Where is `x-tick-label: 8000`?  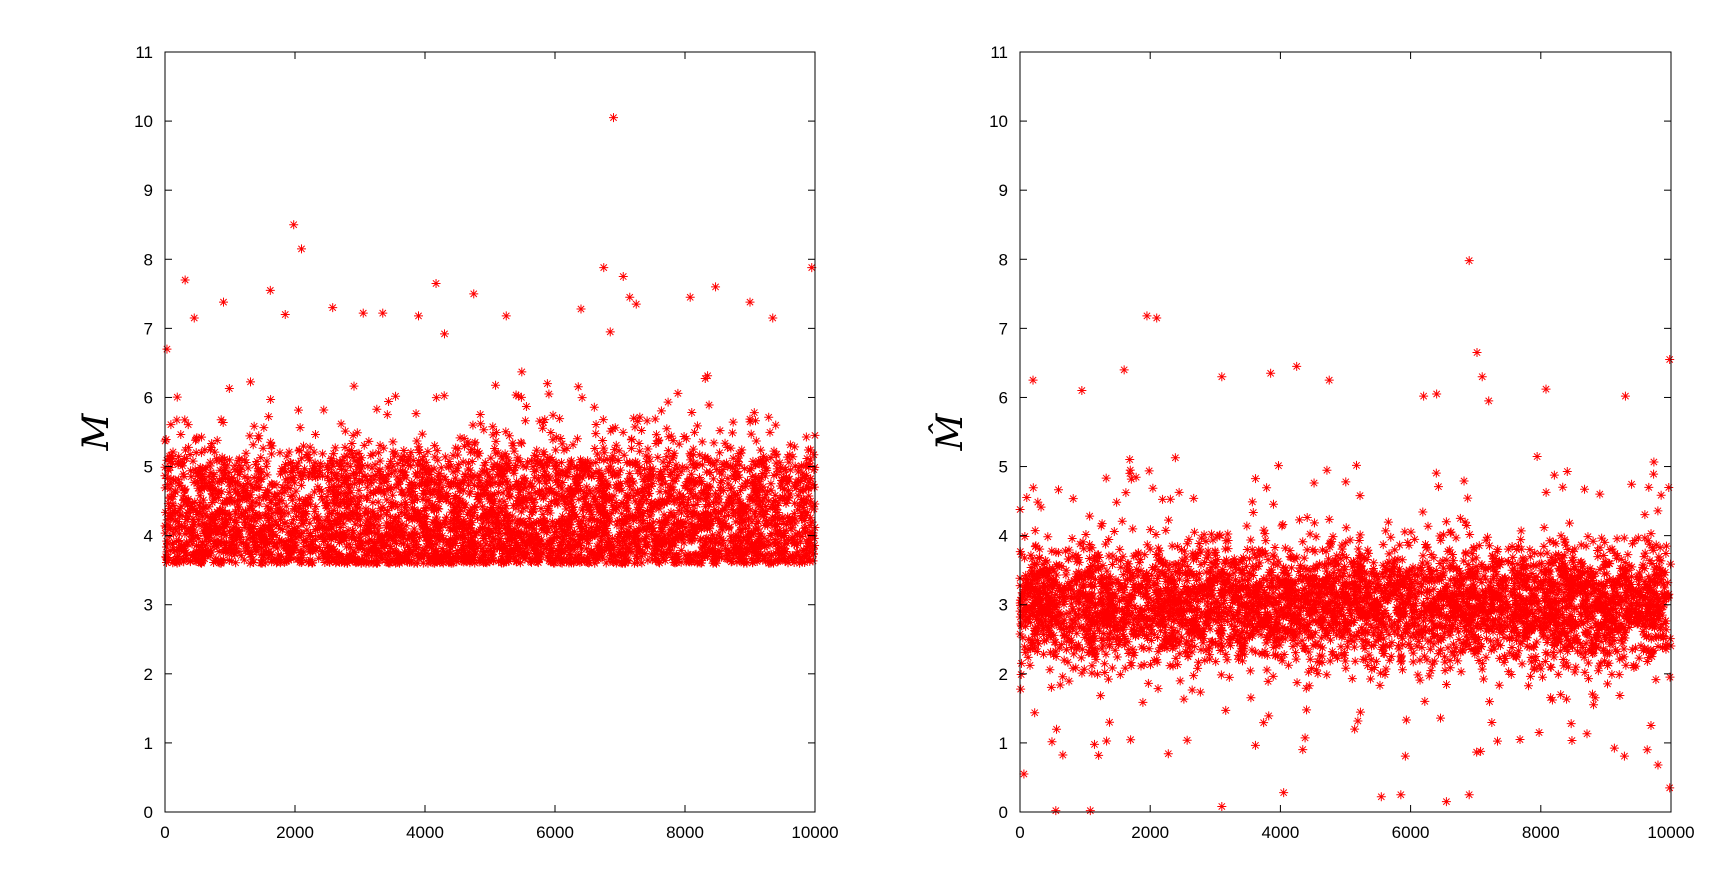
x-tick-label: 8000 is located at coordinates (685, 832).